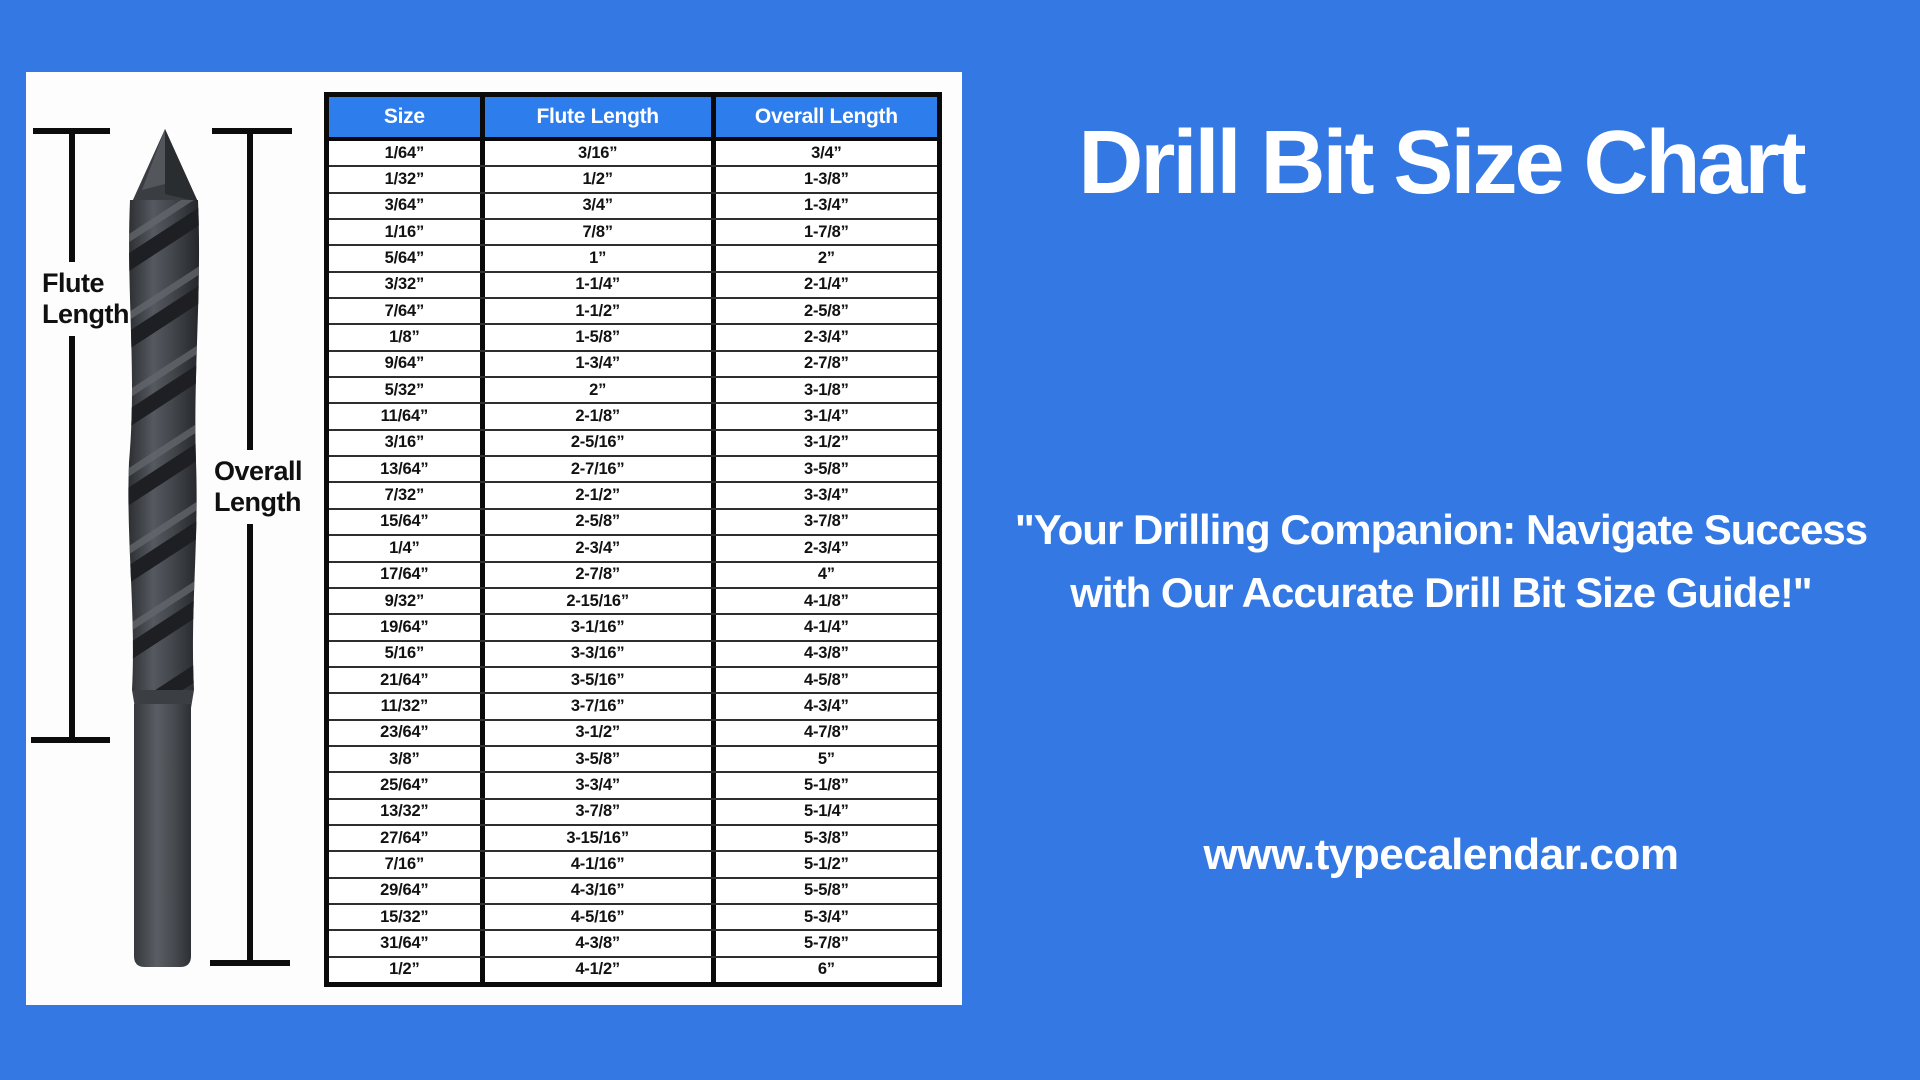 The height and width of the screenshot is (1080, 1920). I want to click on table-row: 15/32” 4-5/16” 5-3/4”, so click(633, 916).